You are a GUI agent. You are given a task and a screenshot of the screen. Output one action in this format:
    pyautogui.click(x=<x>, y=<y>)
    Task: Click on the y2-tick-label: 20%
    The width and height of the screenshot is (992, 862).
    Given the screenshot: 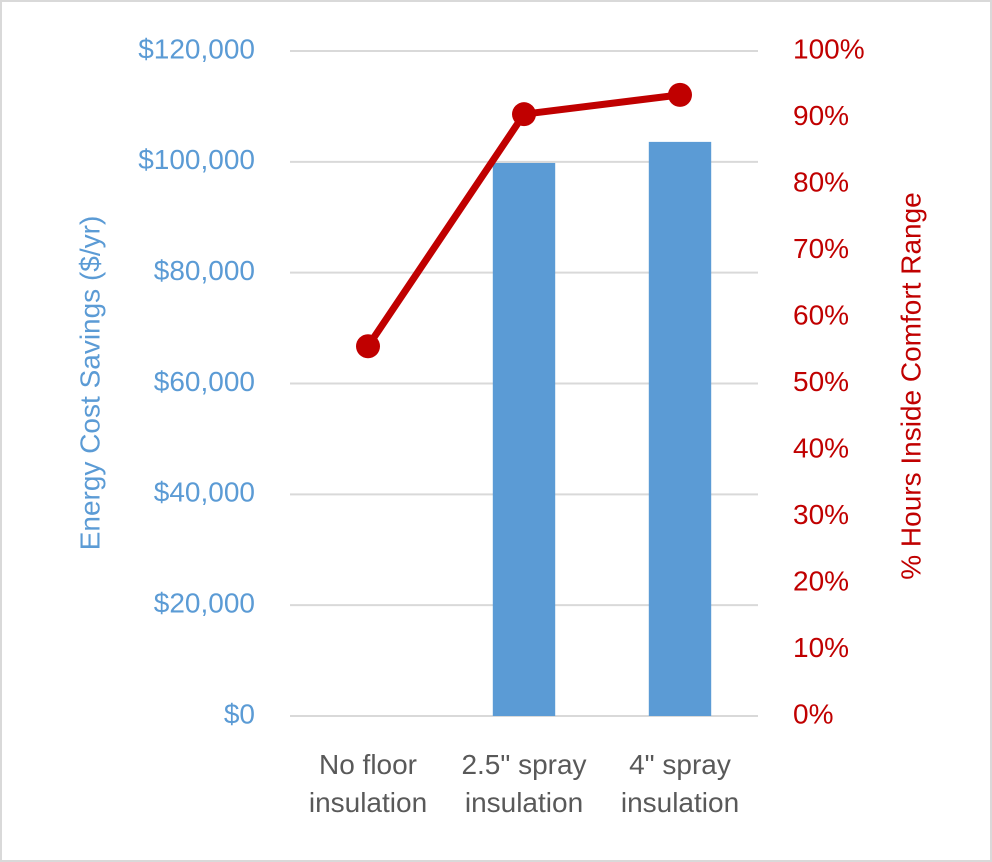 What is the action you would take?
    pyautogui.click(x=821, y=580)
    